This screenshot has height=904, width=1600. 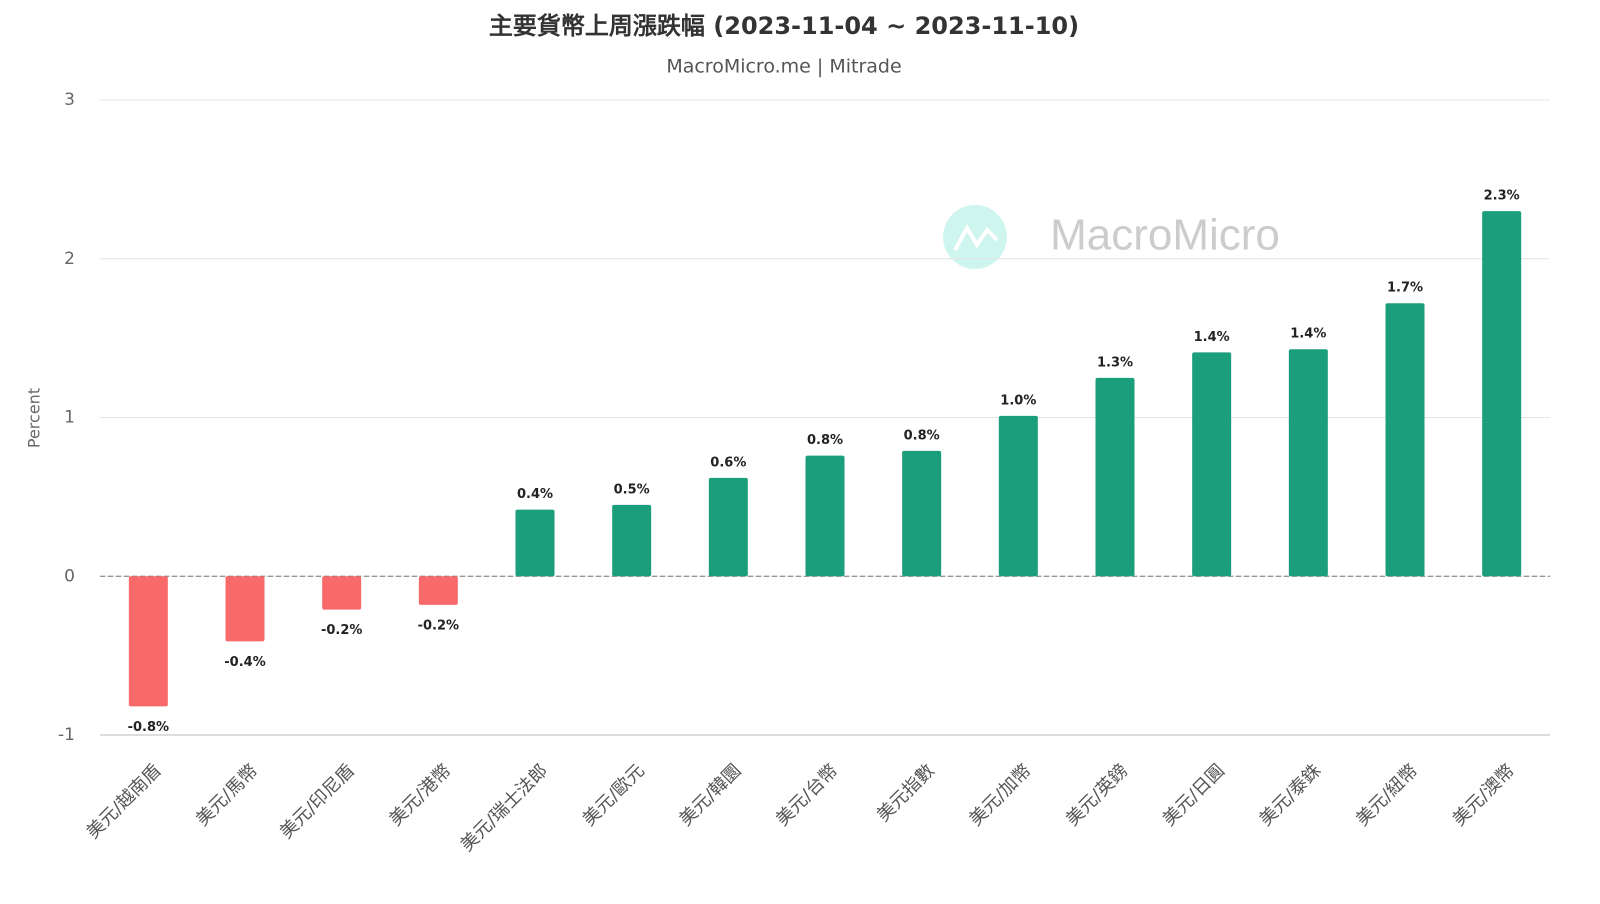 I want to click on data-label: 0.4%, so click(x=535, y=494).